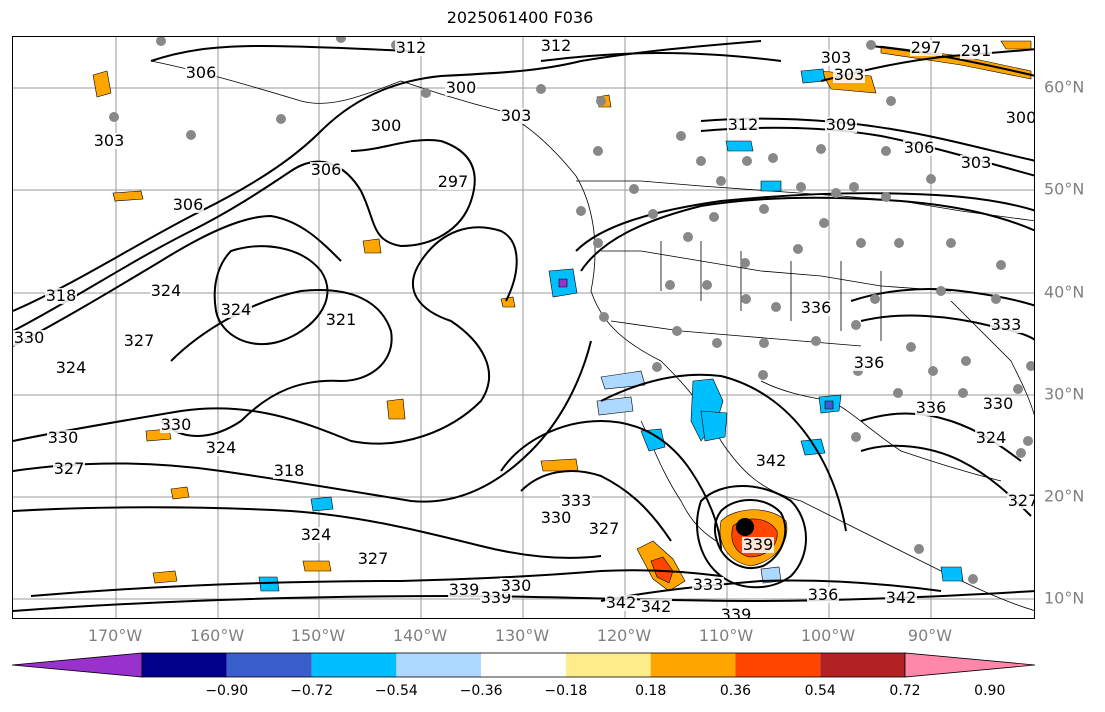 This screenshot has height=712, width=1105. Describe the element at coordinates (522, 635) in the screenshot. I see `longitude-tick-label: 130°W` at that location.